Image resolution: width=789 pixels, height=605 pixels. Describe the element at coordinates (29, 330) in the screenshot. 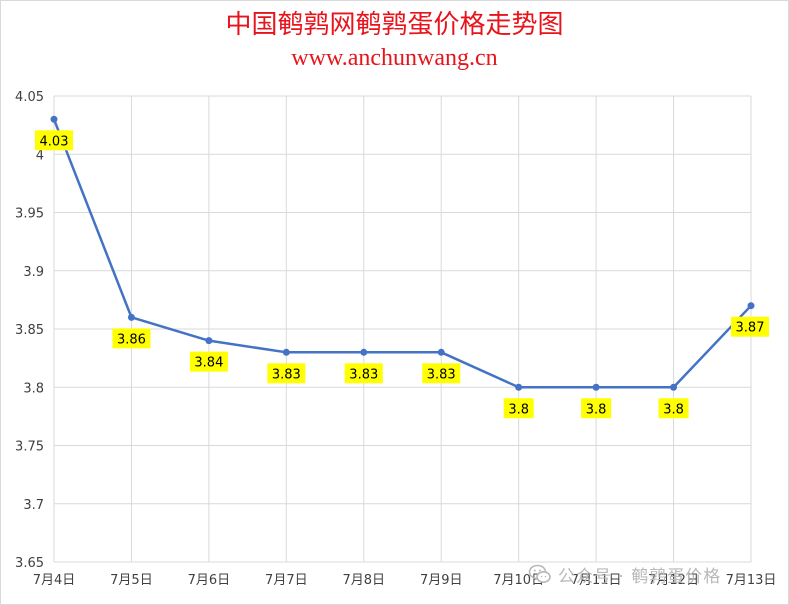

I see `y-tick-label: 3.85` at that location.